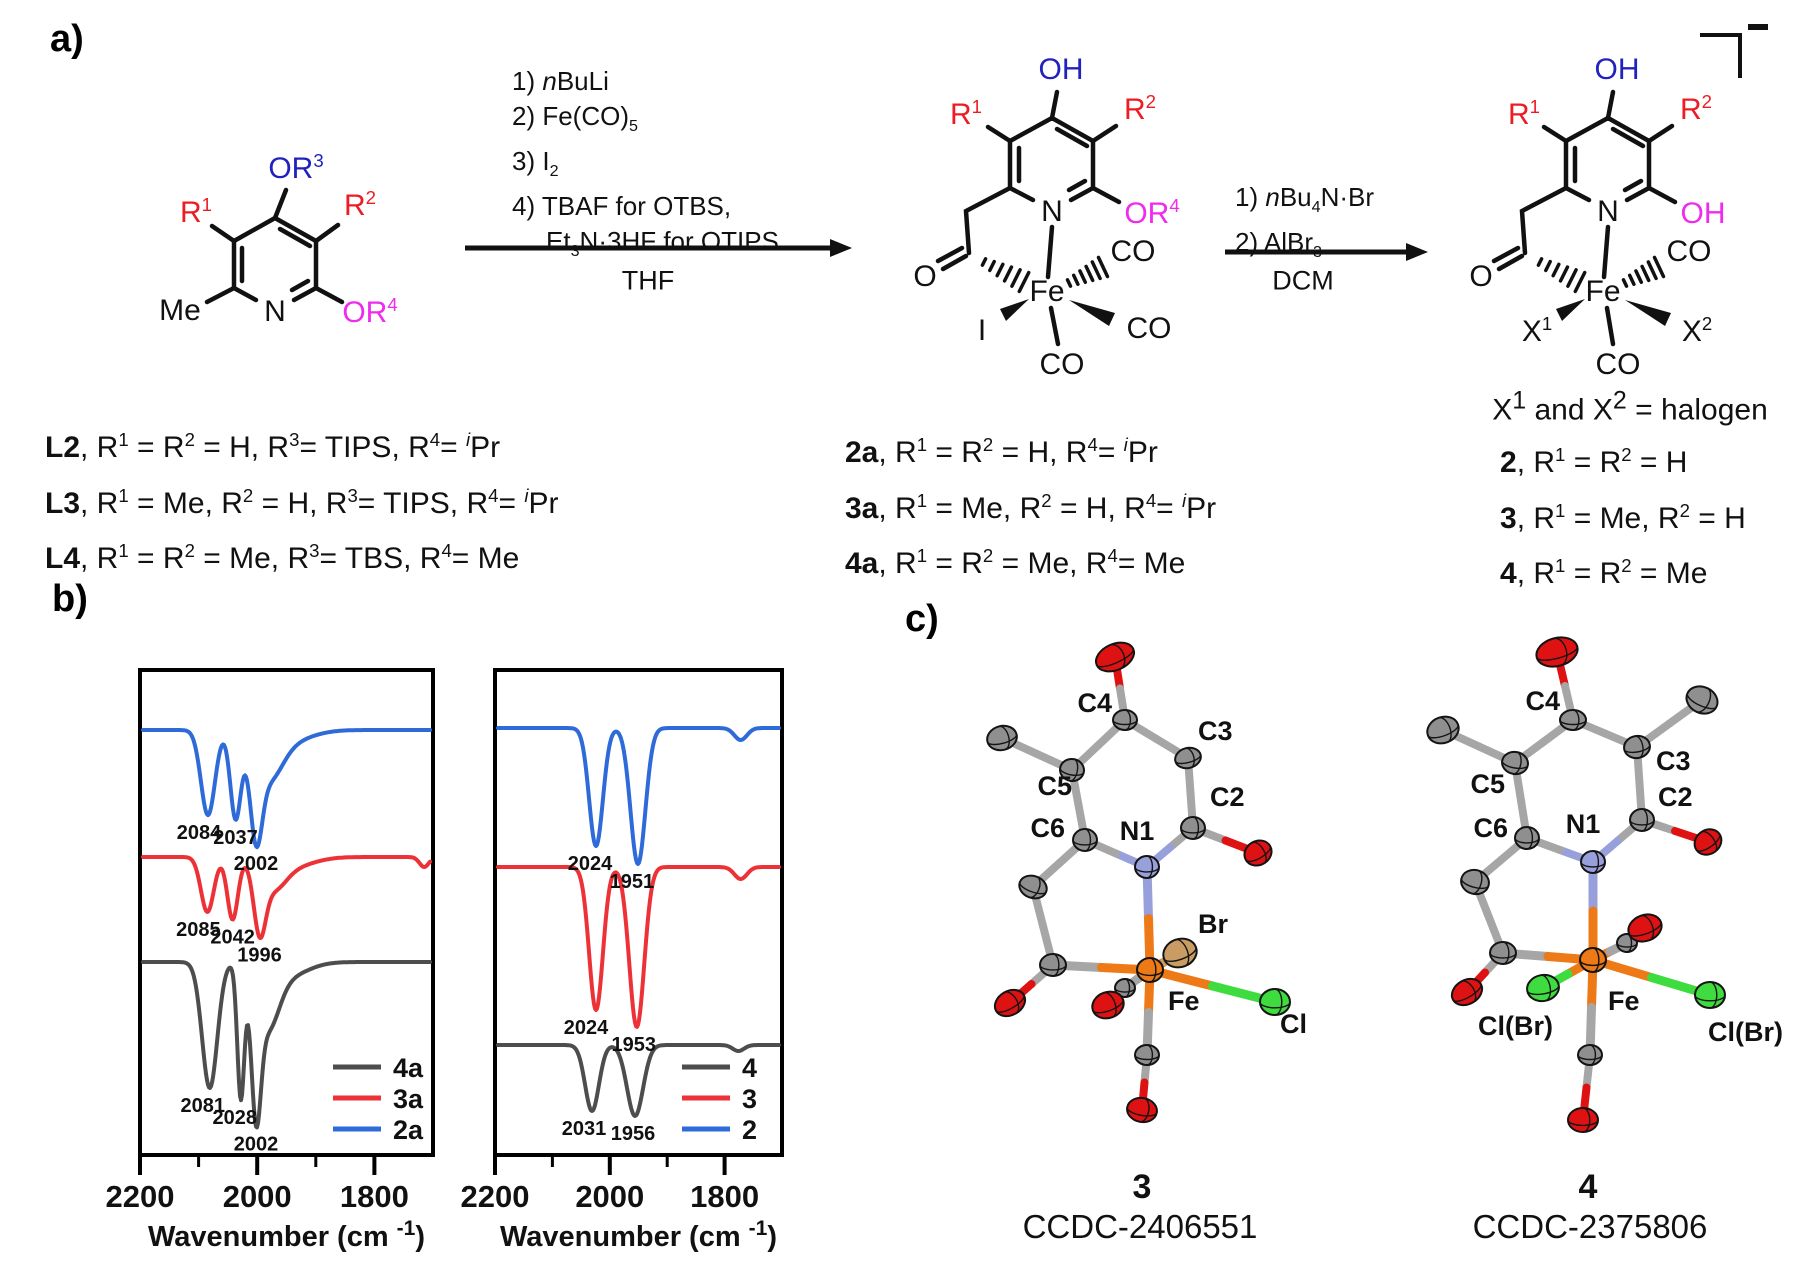 This screenshot has height=1278, width=1812. What do you see at coordinates (1304, 225) in the screenshot?
I see `step2-conditions: 1) nBu4N·Br 2) AlBr3` at bounding box center [1304, 225].